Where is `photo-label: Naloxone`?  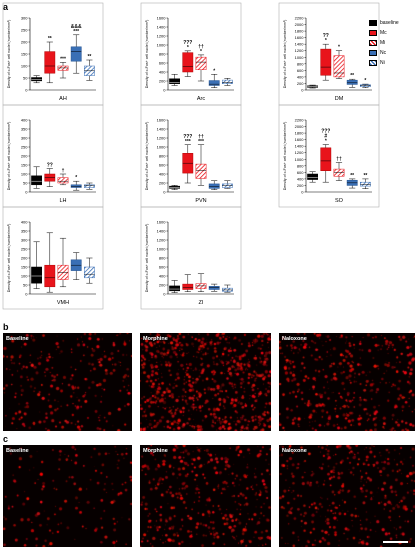
photo-label: Naloxone is located at coordinates (294, 451).